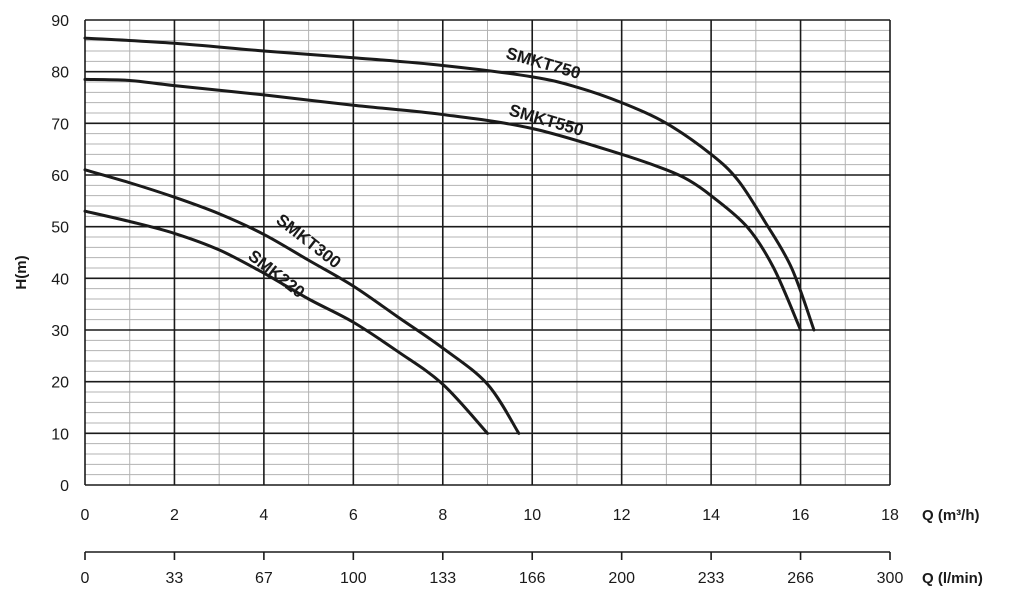 This screenshot has width=1024, height=595. I want to click on y-tick-label: 40, so click(60, 279).